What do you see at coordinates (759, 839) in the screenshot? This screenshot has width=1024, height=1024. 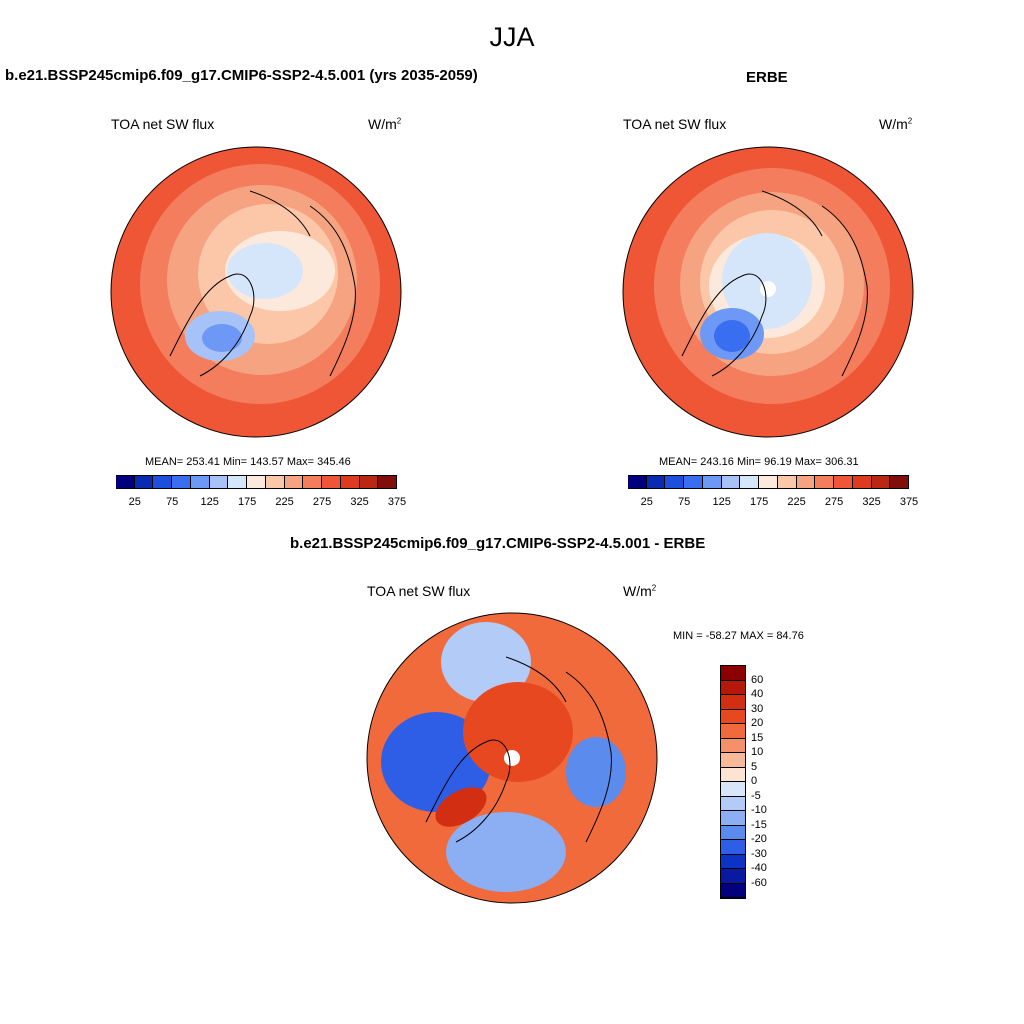 I see `colorbar-tick-label: -20` at bounding box center [759, 839].